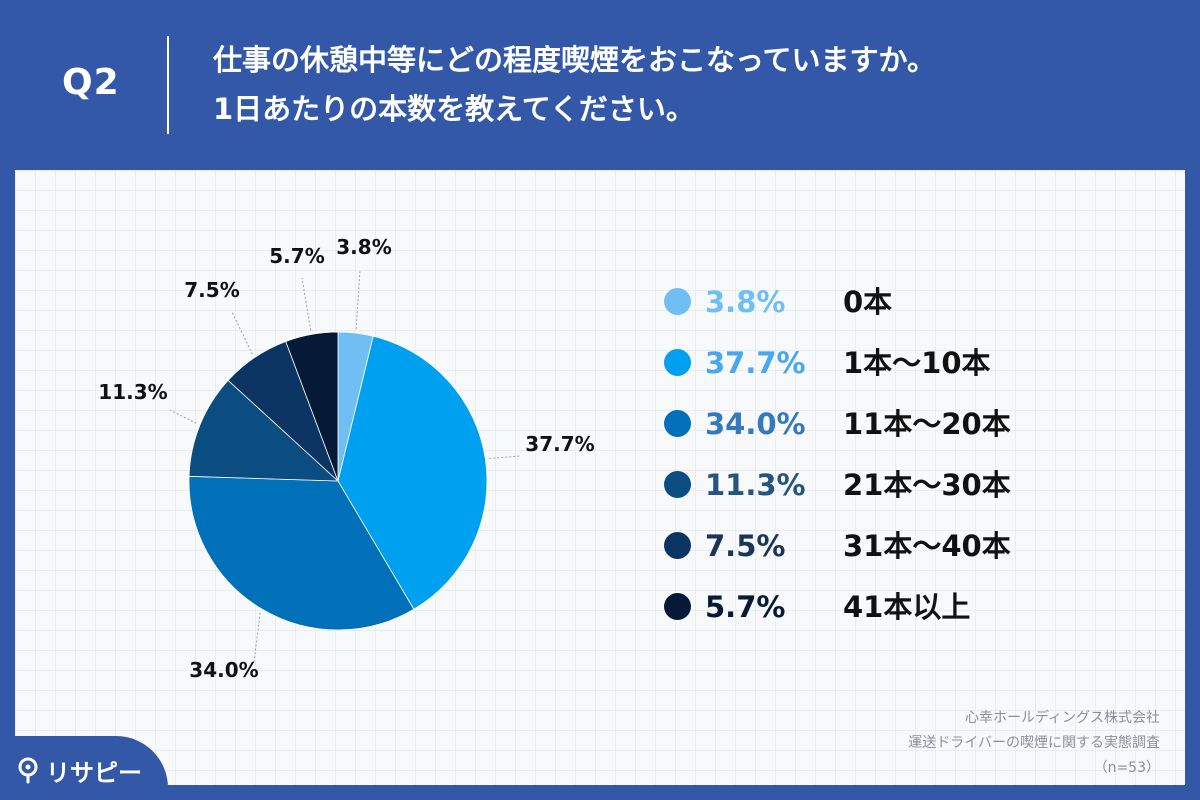 This screenshot has width=1200, height=800. What do you see at coordinates (168, 85) in the screenshot?
I see `header-divider` at bounding box center [168, 85].